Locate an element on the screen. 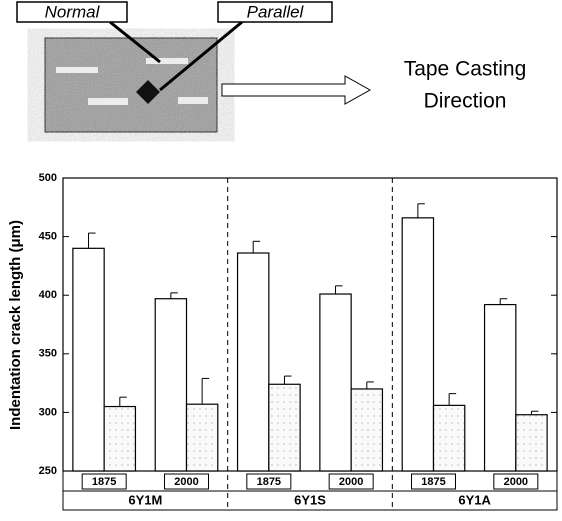  y-tick-label: 450 is located at coordinates (48, 237).